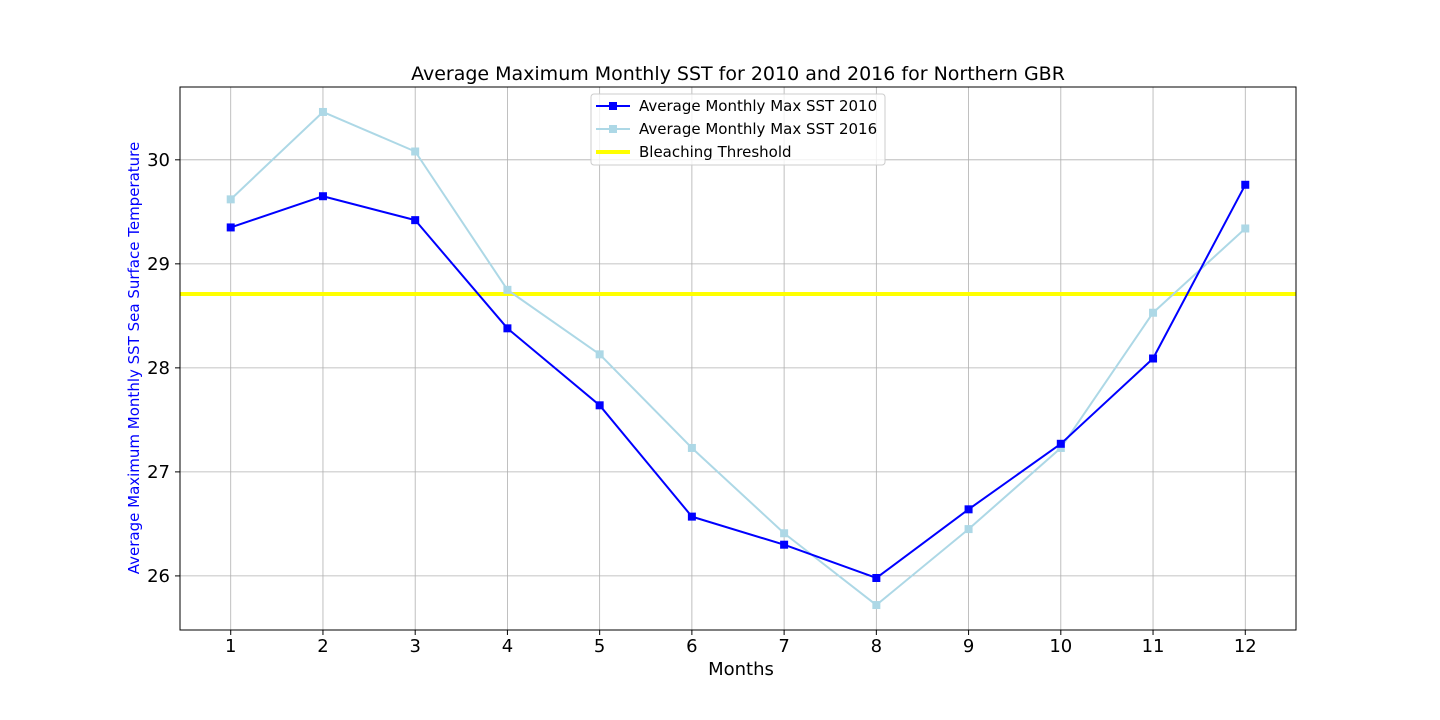 This screenshot has width=1440, height=720. What do you see at coordinates (613, 129) in the screenshot?
I see `legend-marker-2016` at bounding box center [613, 129].